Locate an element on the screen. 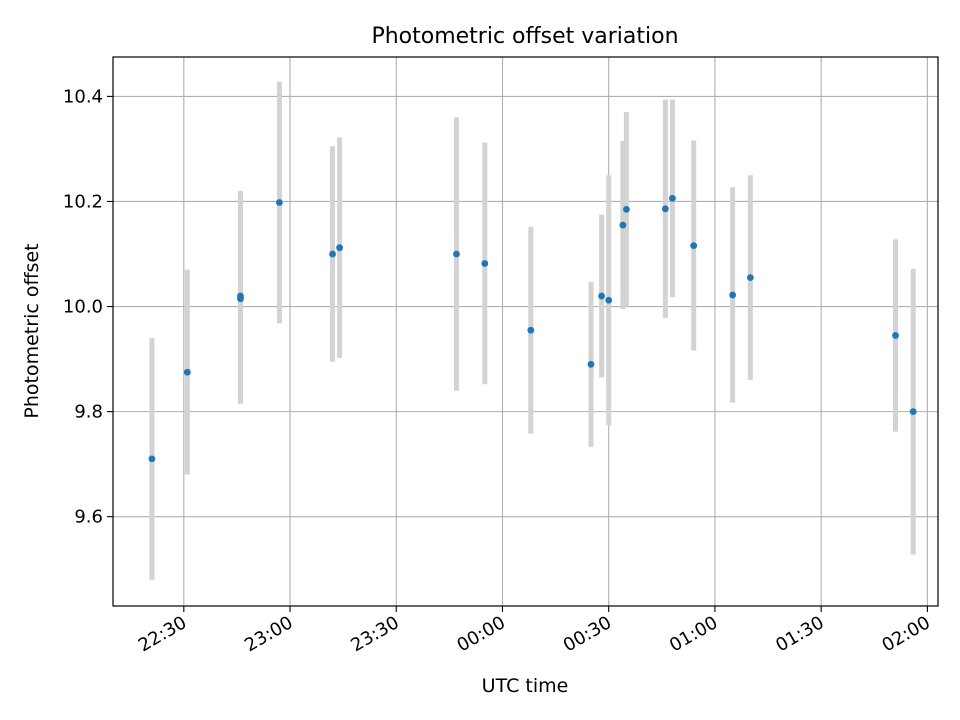 This screenshot has width=960, height=720. x-tick-label: 23:30 is located at coordinates (374, 634).